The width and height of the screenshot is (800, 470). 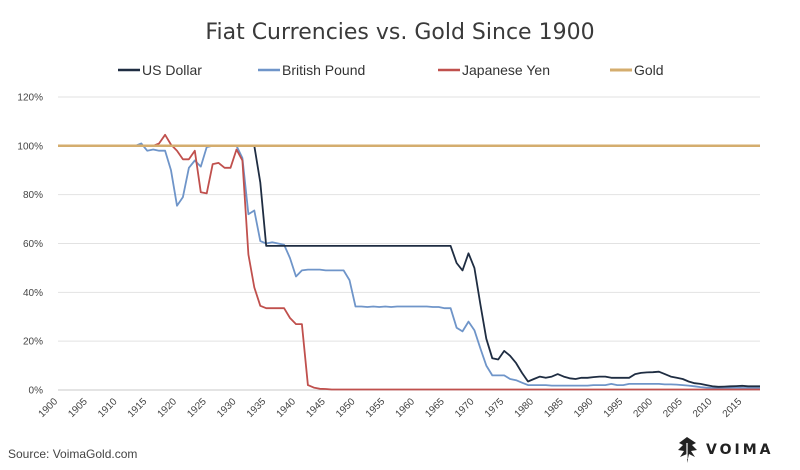 I want to click on x-tick-label: 1985, so click(x=554, y=408).